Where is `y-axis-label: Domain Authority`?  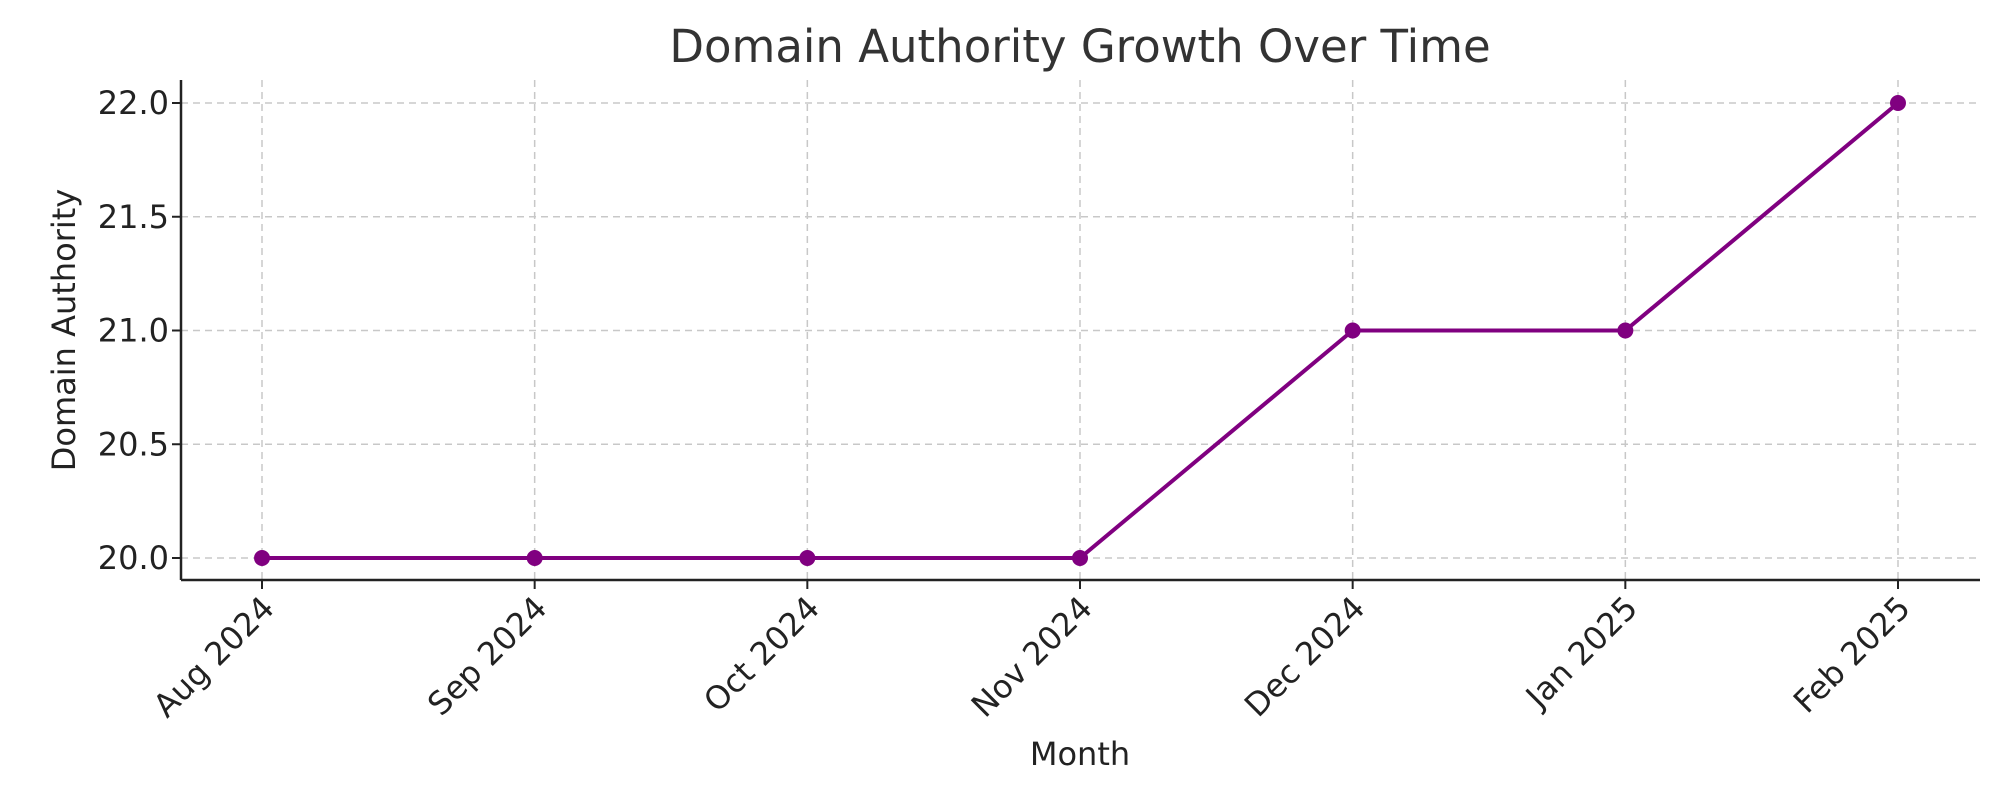
y-axis-label: Domain Authority is located at coordinates (64, 330).